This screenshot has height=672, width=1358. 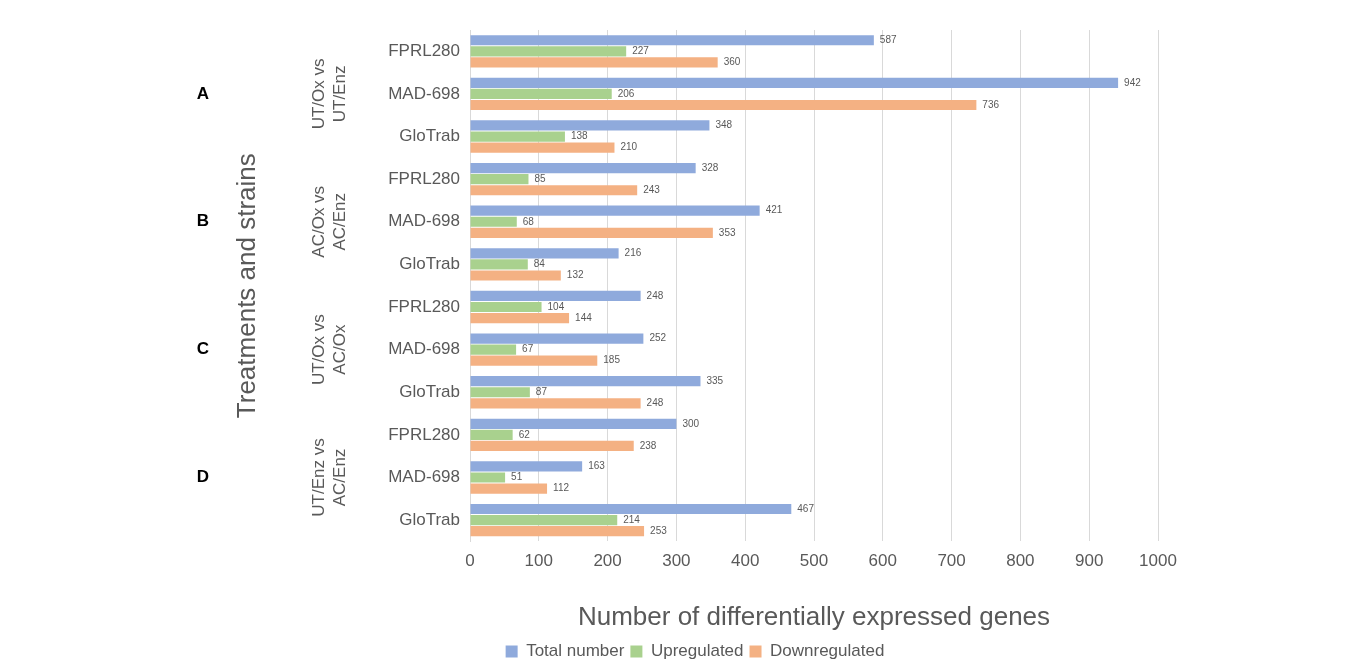 What do you see at coordinates (814, 615) in the screenshot?
I see `x-axis-title: Number of differentially expressed genes` at bounding box center [814, 615].